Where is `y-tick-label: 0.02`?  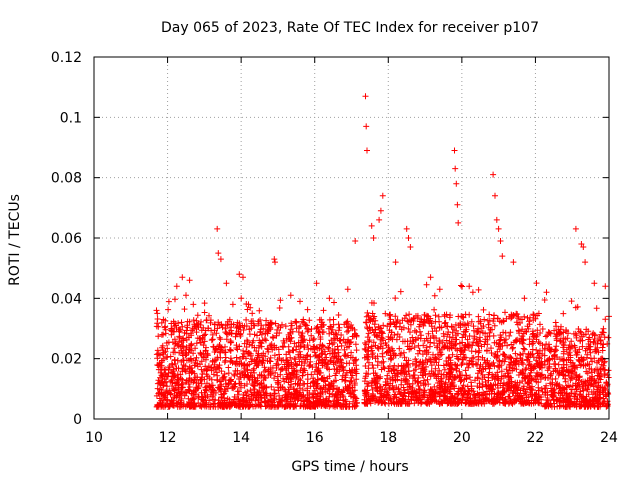
y-tick-label: 0.02 is located at coordinates (66, 360).